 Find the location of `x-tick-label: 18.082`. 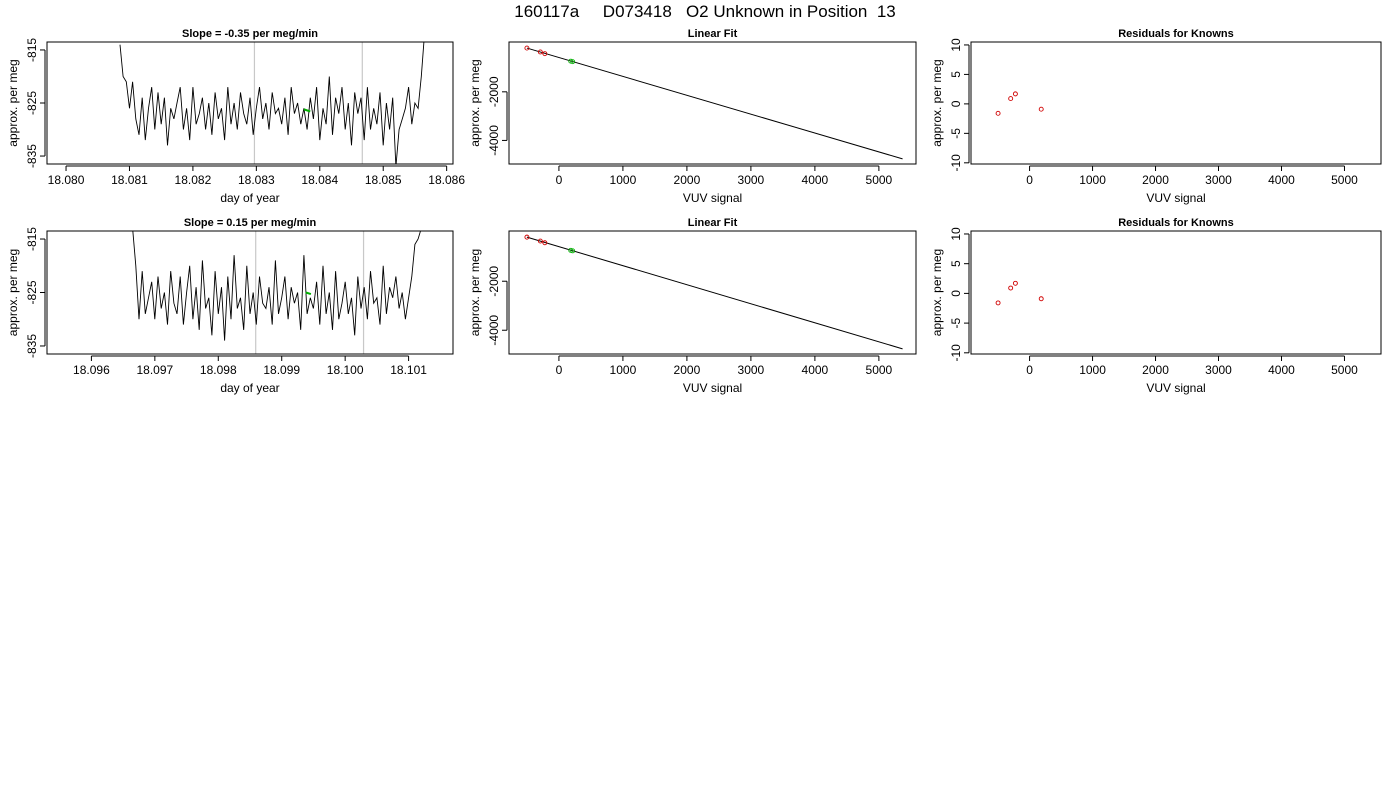

x-tick-label: 18.082 is located at coordinates (193, 180).